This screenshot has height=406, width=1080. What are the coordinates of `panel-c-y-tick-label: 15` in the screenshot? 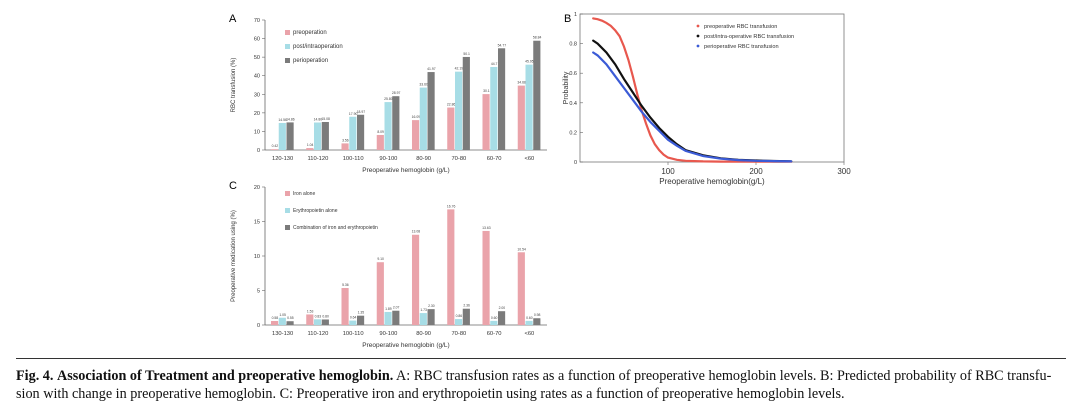 It's located at (257, 223).